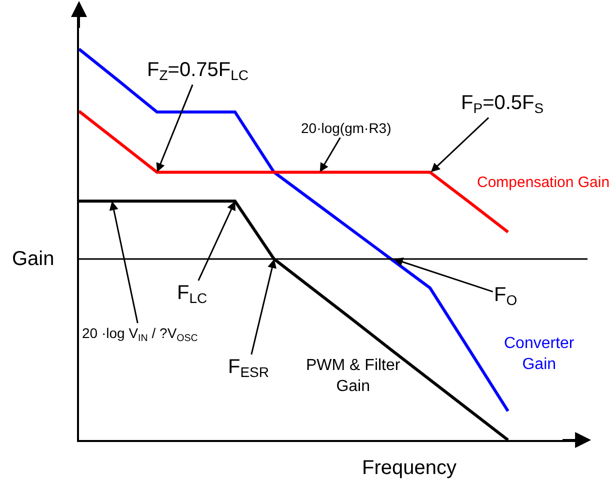  What do you see at coordinates (506, 296) in the screenshot?
I see `annotation: F$_{O}$` at bounding box center [506, 296].